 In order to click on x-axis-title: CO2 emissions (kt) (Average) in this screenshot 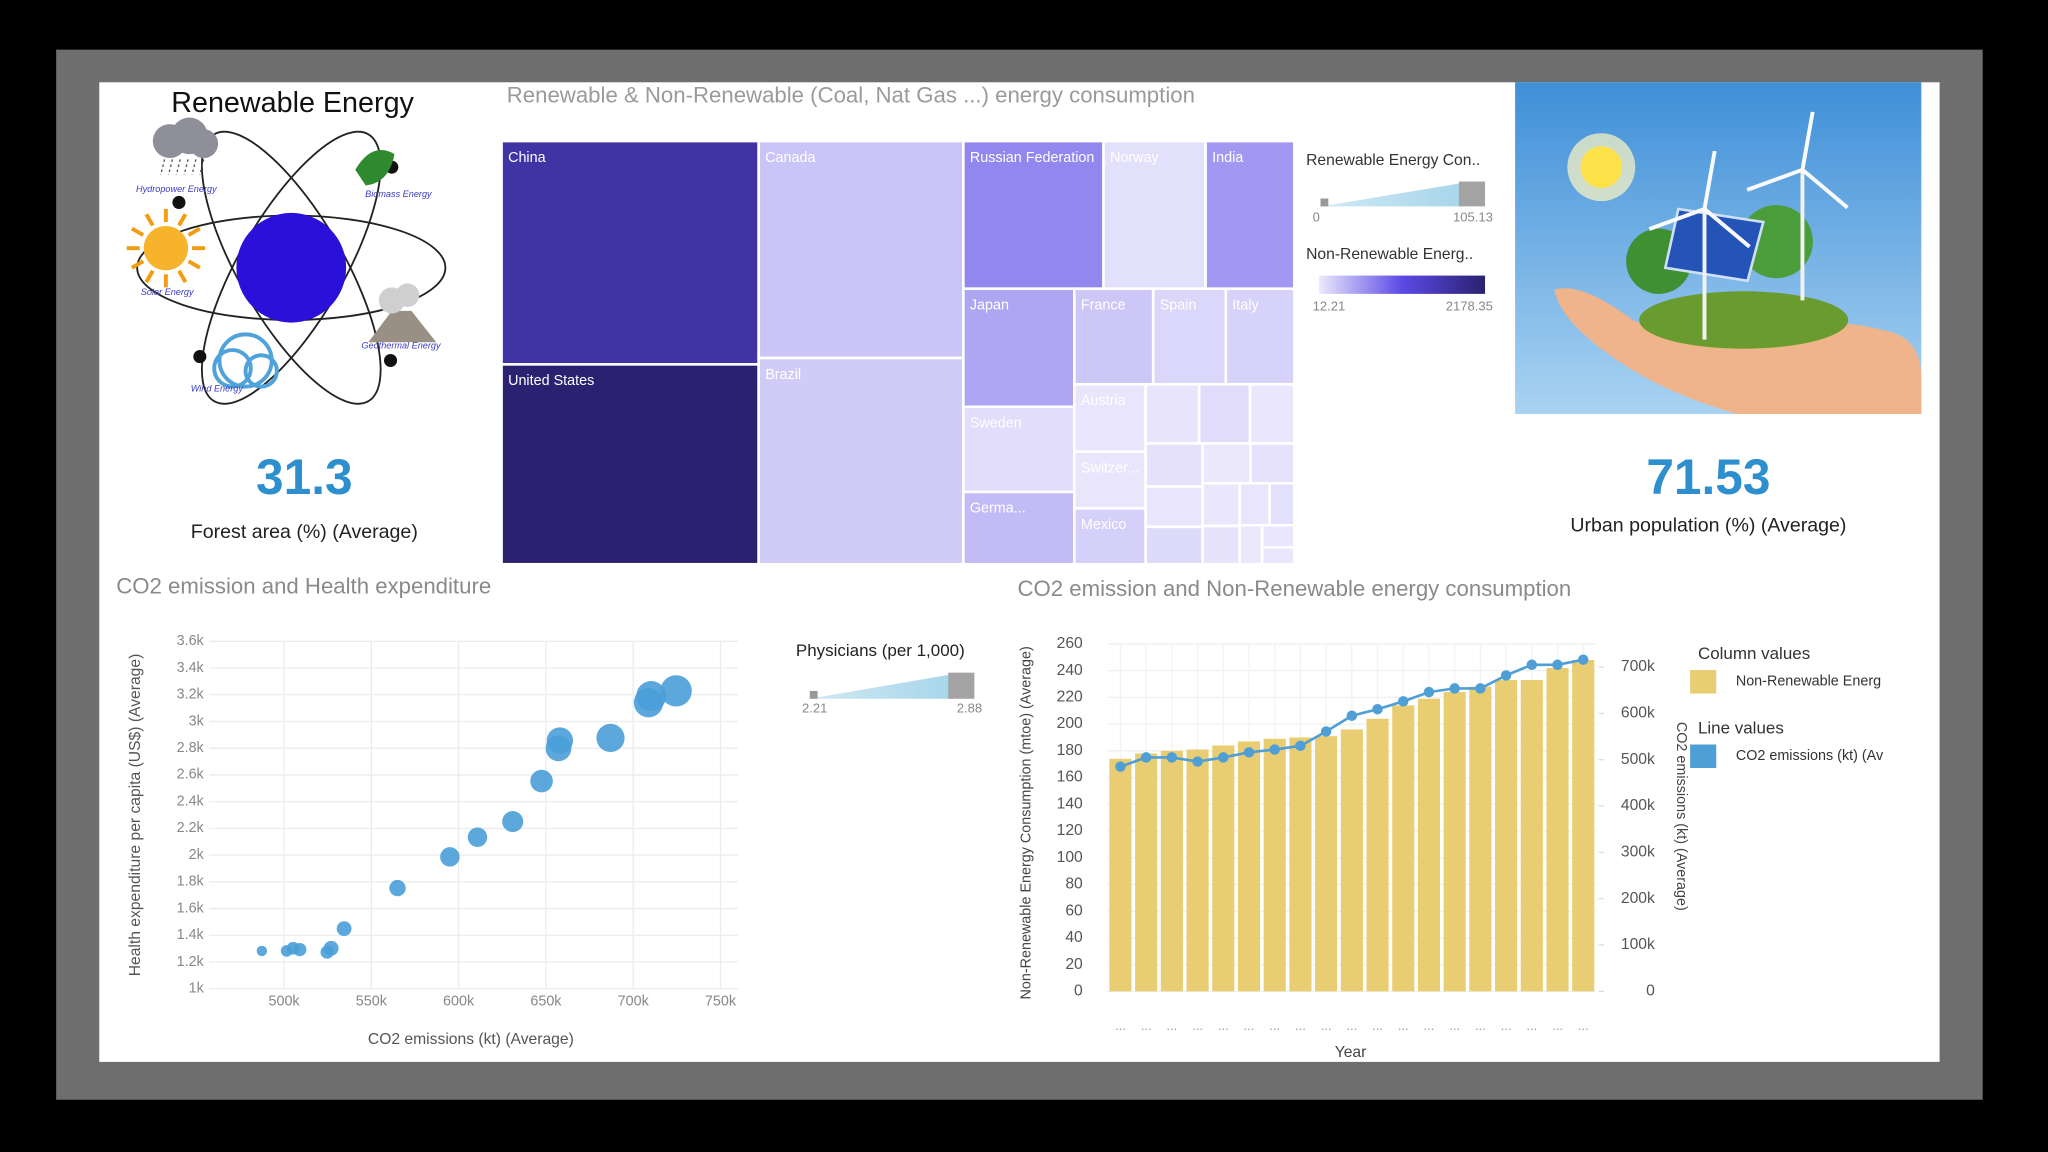, I will do `click(471, 1039)`.